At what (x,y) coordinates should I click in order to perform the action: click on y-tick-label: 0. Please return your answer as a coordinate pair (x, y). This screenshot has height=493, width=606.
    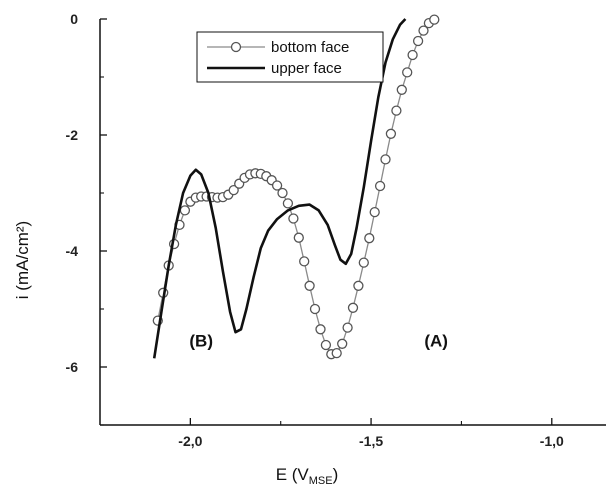
    Looking at the image, I should click on (74, 19).